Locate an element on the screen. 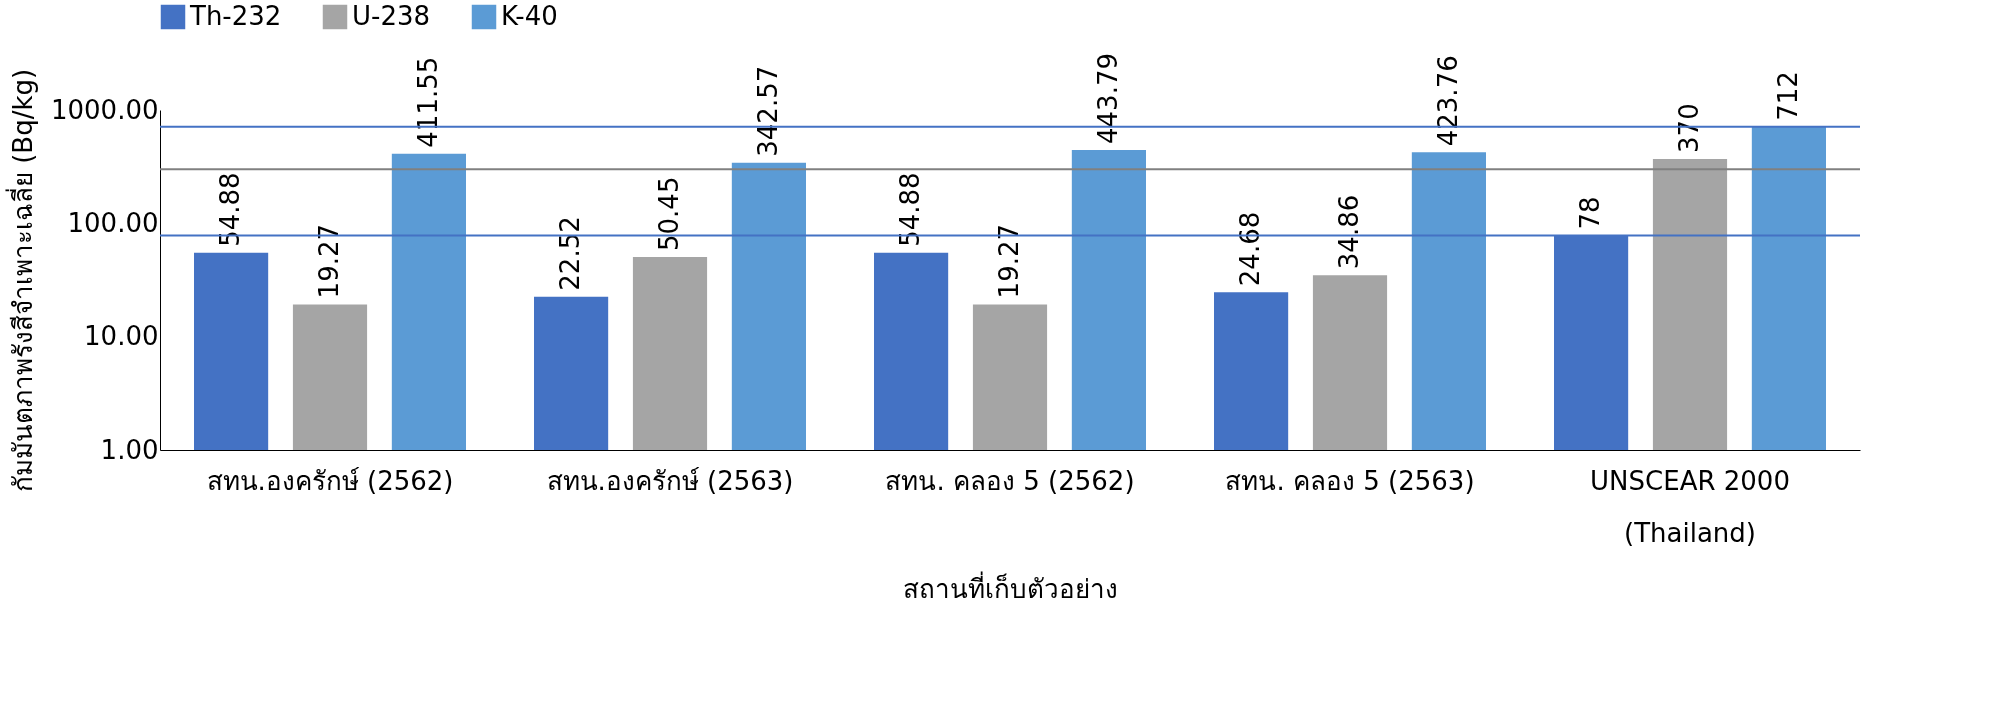 This screenshot has width=2010, height=716. x-tick-label: สทน. คลอง 5 (2563) is located at coordinates (1350, 480).